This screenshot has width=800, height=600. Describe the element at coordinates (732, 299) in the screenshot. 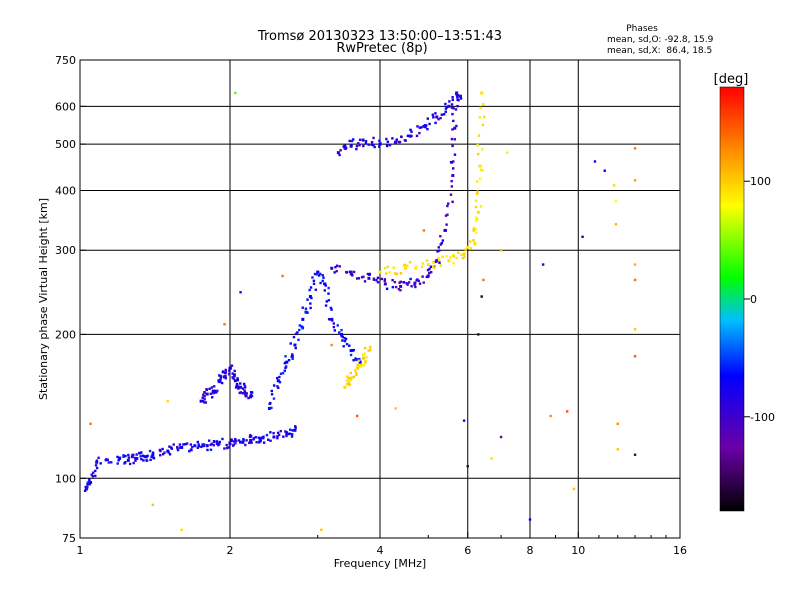

I see `colorbar` at that location.